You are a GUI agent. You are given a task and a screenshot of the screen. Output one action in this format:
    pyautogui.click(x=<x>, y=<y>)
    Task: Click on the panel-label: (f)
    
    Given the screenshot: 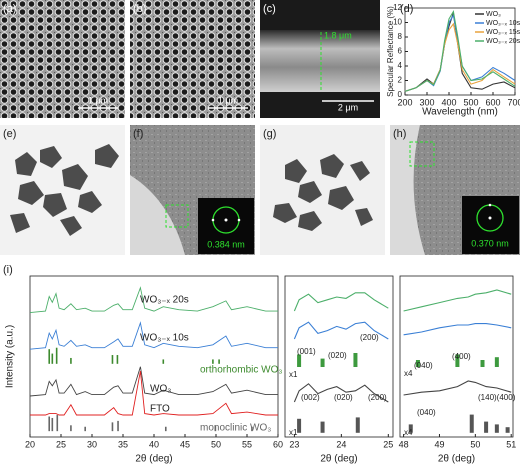 What is the action you would take?
    pyautogui.click(x=138, y=134)
    